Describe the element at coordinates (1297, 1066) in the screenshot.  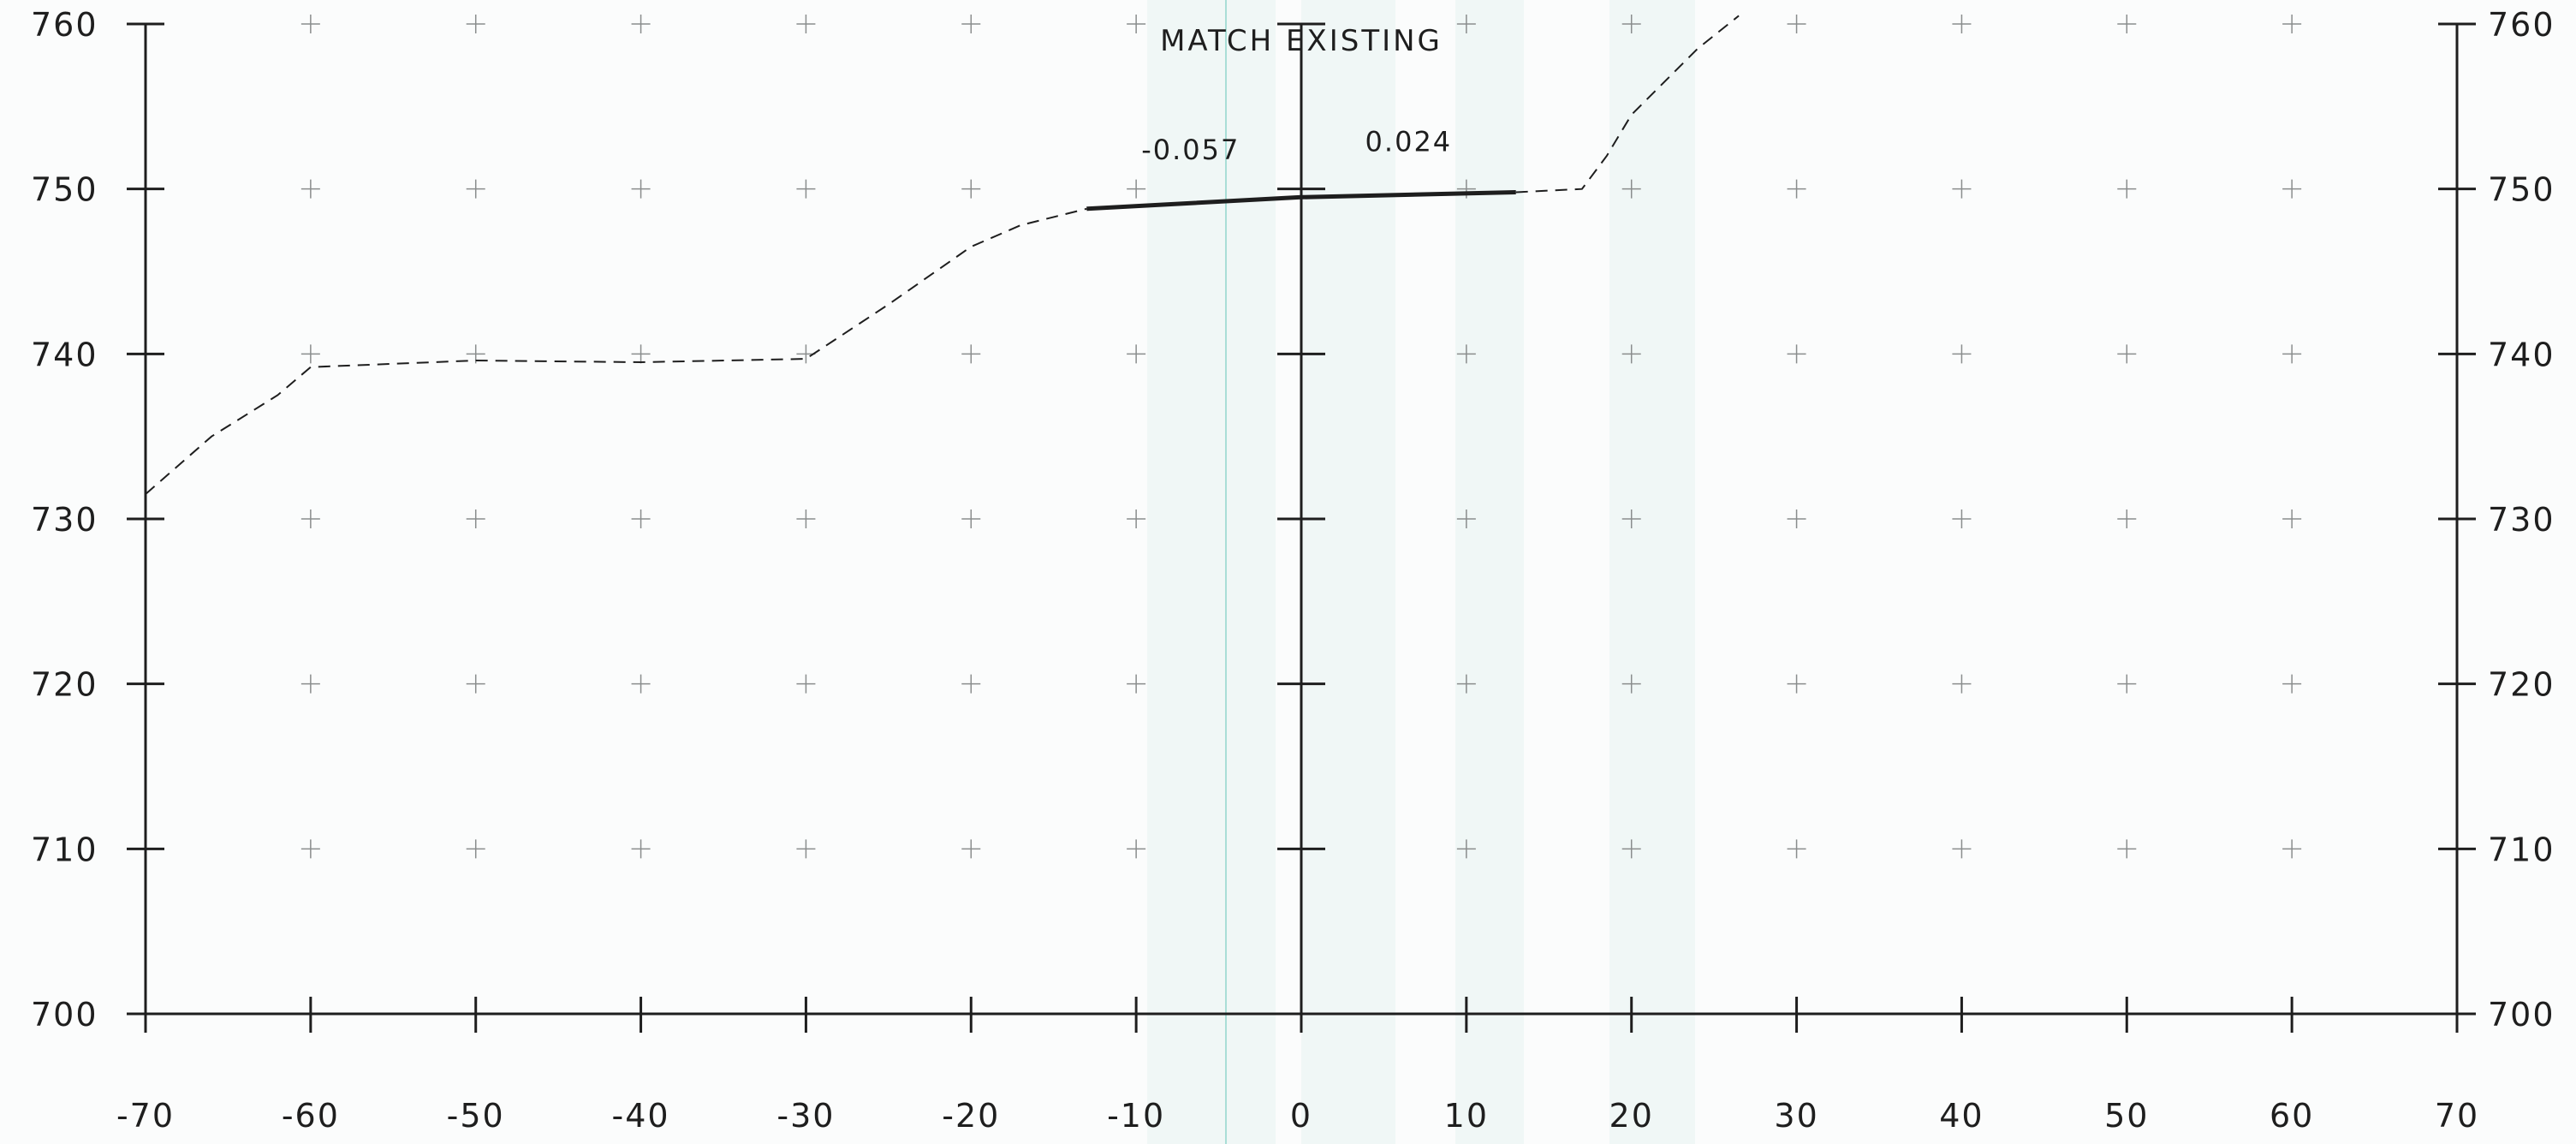
I see `x-axis-ticks: -70 -60 -50 -40 -30 -20 -10 0 10 20 30 40 50 60 70` at that location.